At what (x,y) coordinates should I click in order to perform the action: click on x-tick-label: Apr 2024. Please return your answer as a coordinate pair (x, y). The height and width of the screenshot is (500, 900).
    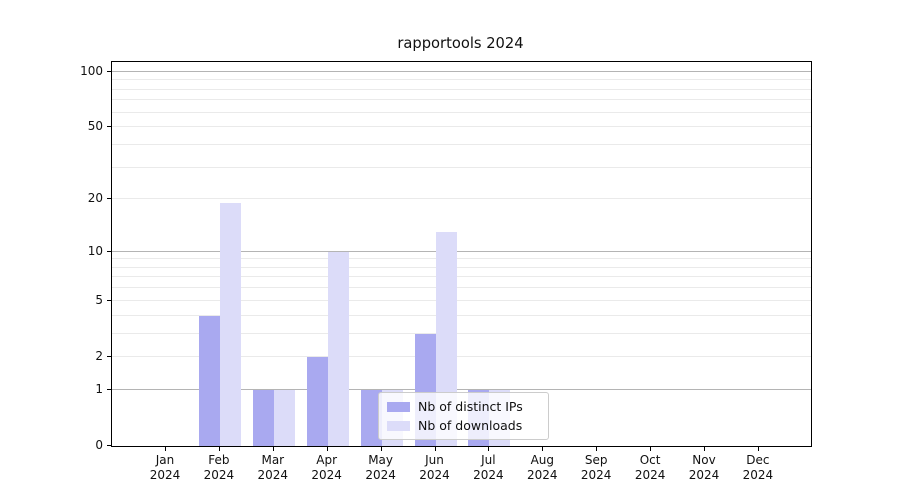
    Looking at the image, I should click on (327, 468).